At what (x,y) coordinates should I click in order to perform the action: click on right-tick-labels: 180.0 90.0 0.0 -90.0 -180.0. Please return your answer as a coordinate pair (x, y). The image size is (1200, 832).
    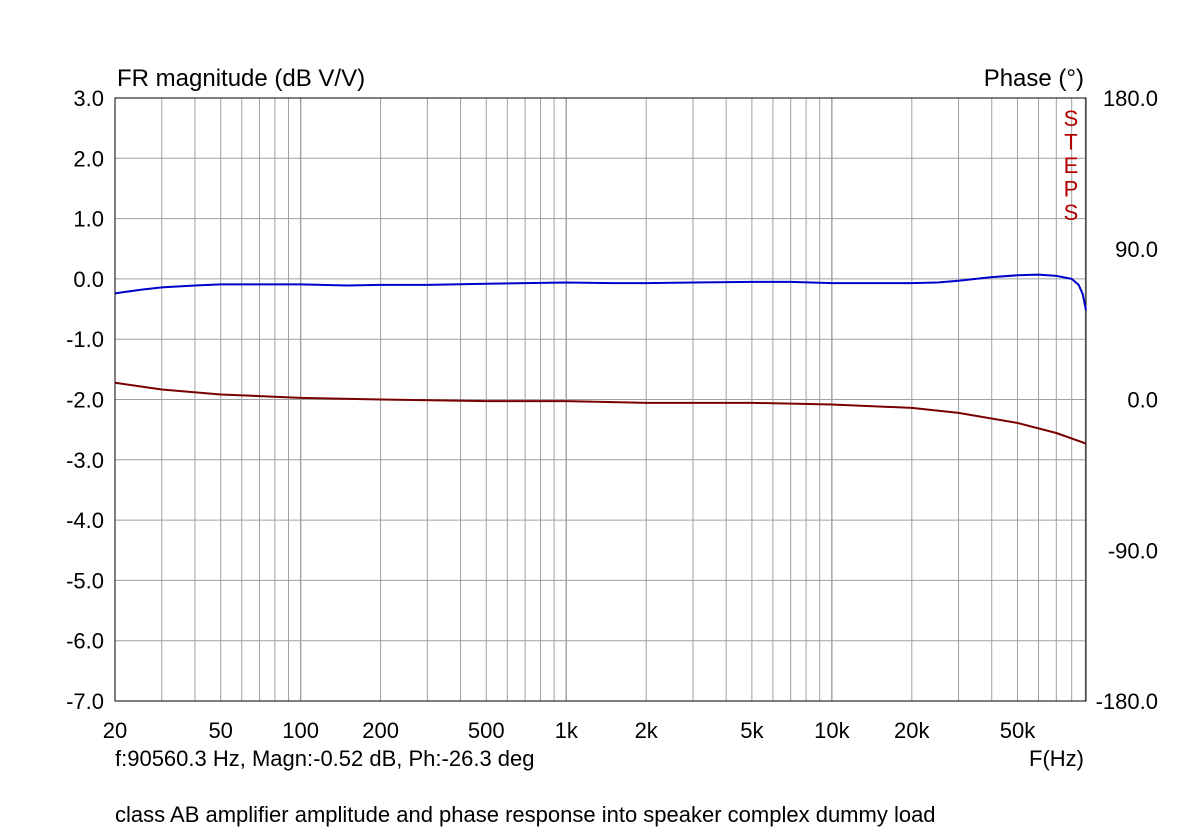
    Looking at the image, I should click on (1127, 400).